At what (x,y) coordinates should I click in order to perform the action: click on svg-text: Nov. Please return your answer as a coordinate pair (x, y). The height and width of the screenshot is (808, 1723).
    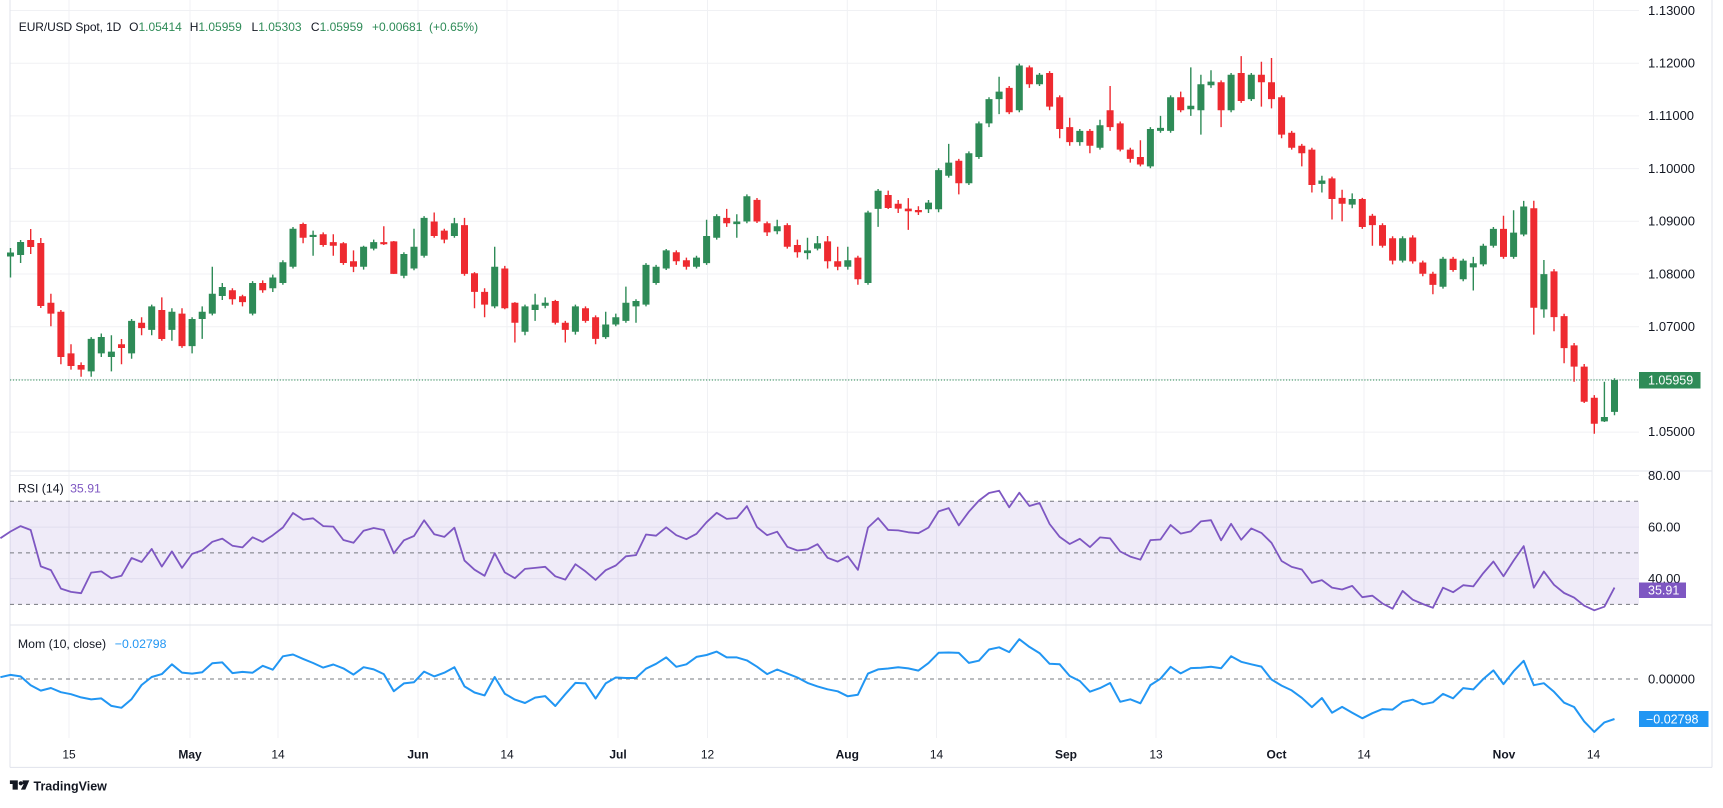
    Looking at the image, I should click on (1504, 755).